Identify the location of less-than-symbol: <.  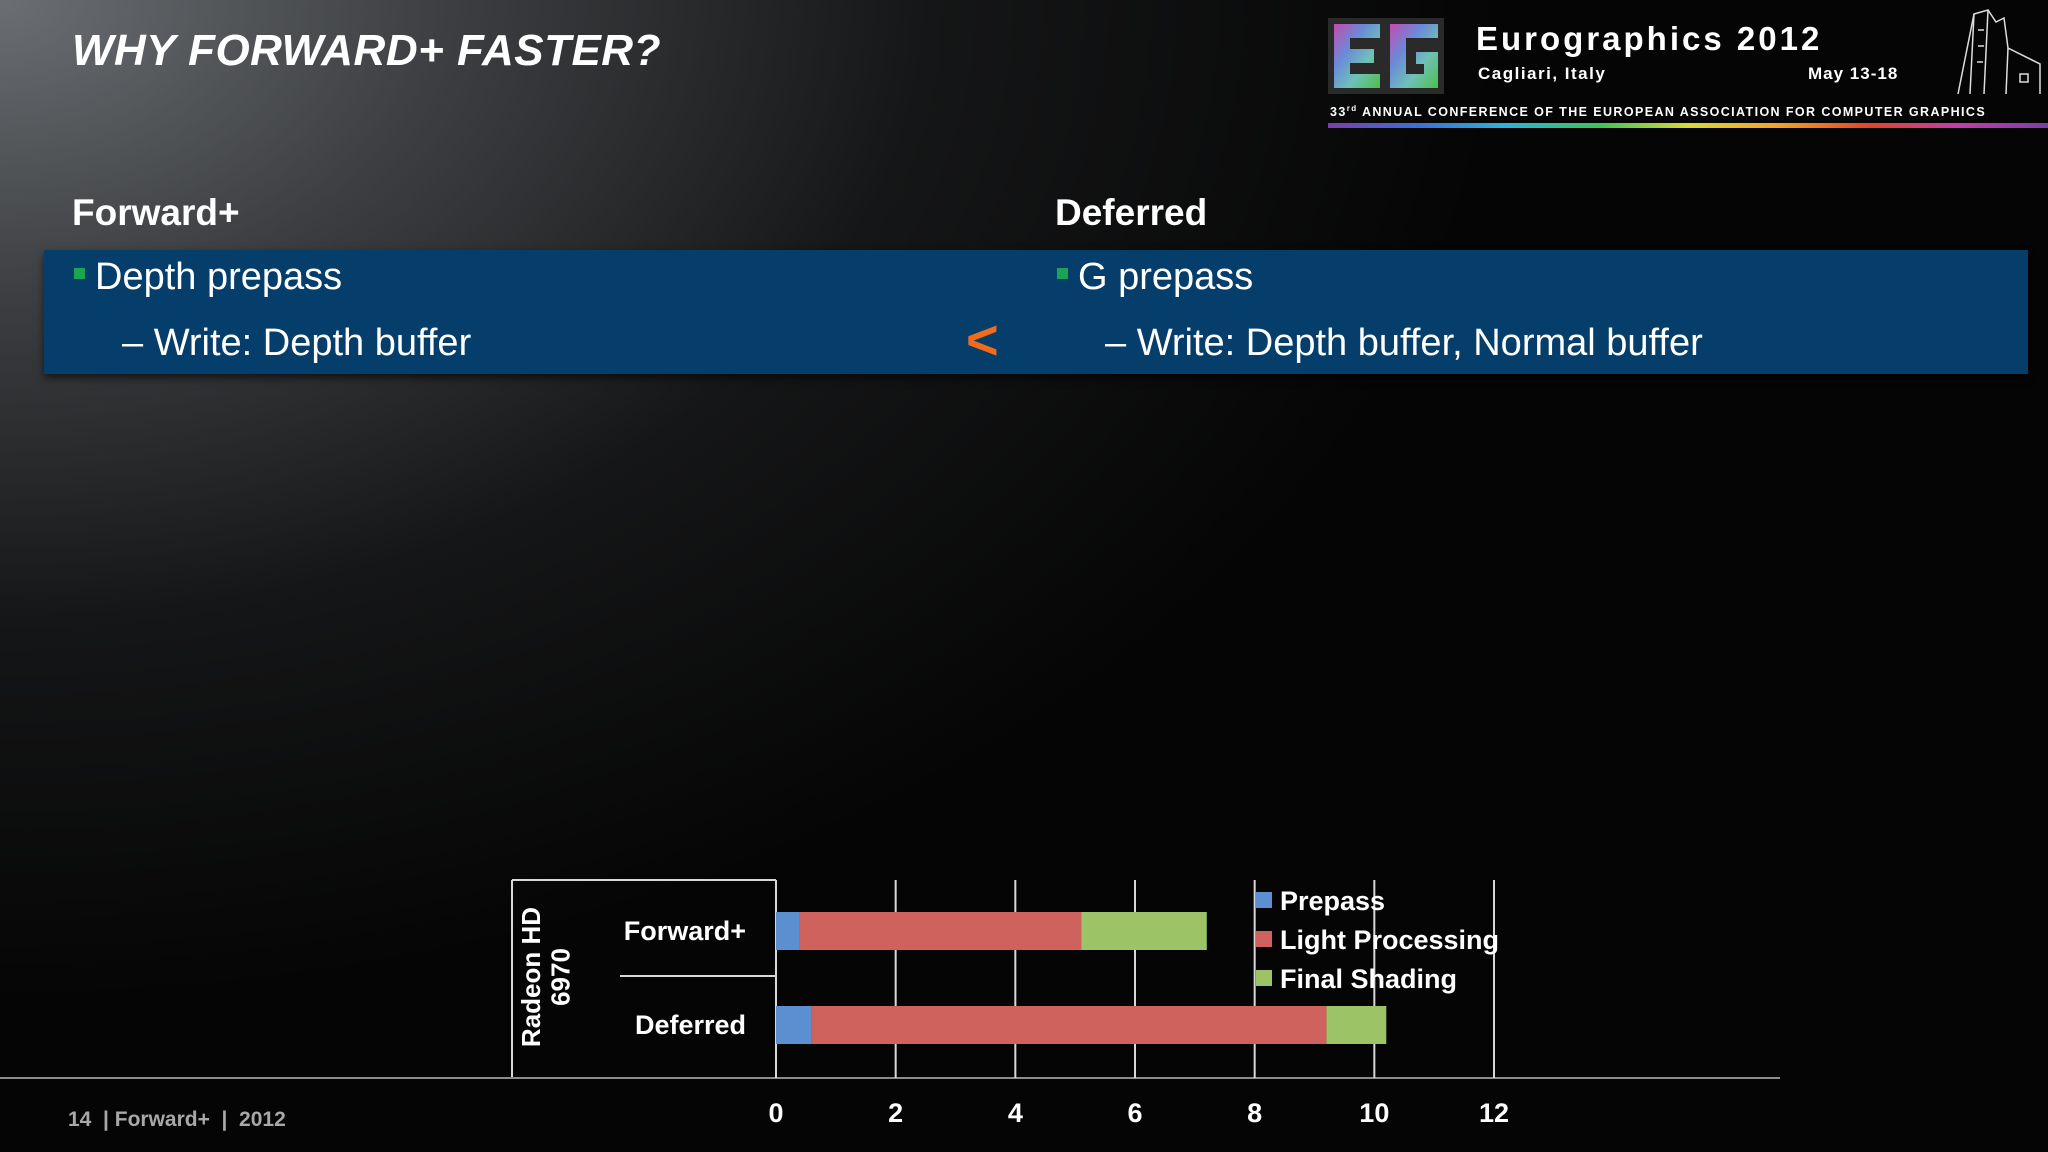
(982, 339).